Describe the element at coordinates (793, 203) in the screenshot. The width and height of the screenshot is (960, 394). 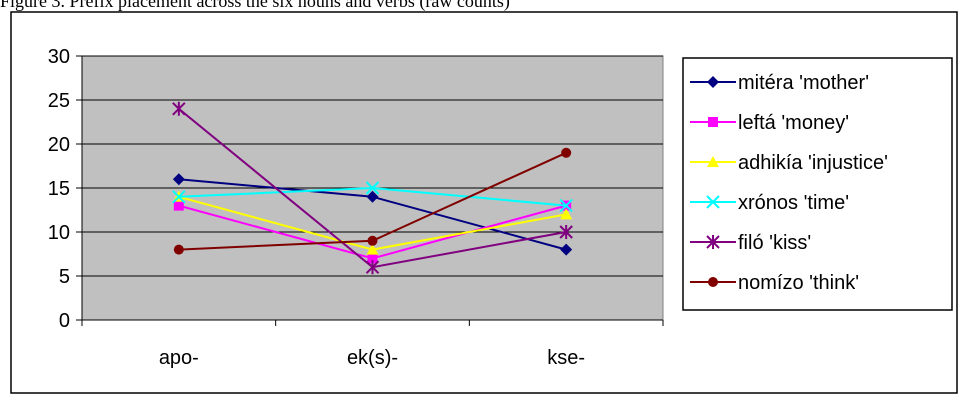
I see `legend-label: xrónos 'time'` at that location.